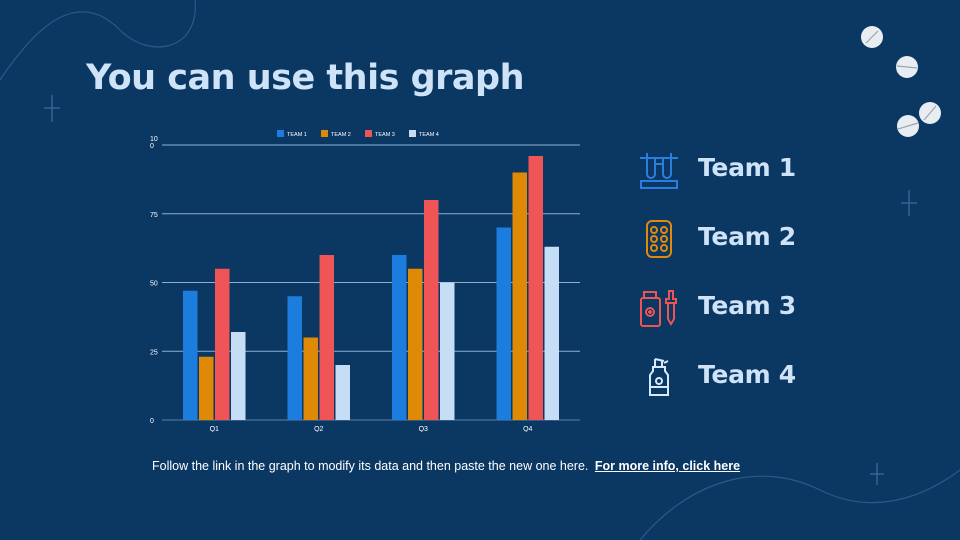  Describe the element at coordinates (154, 352) in the screenshot. I see `y-tick-label: 25` at that location.